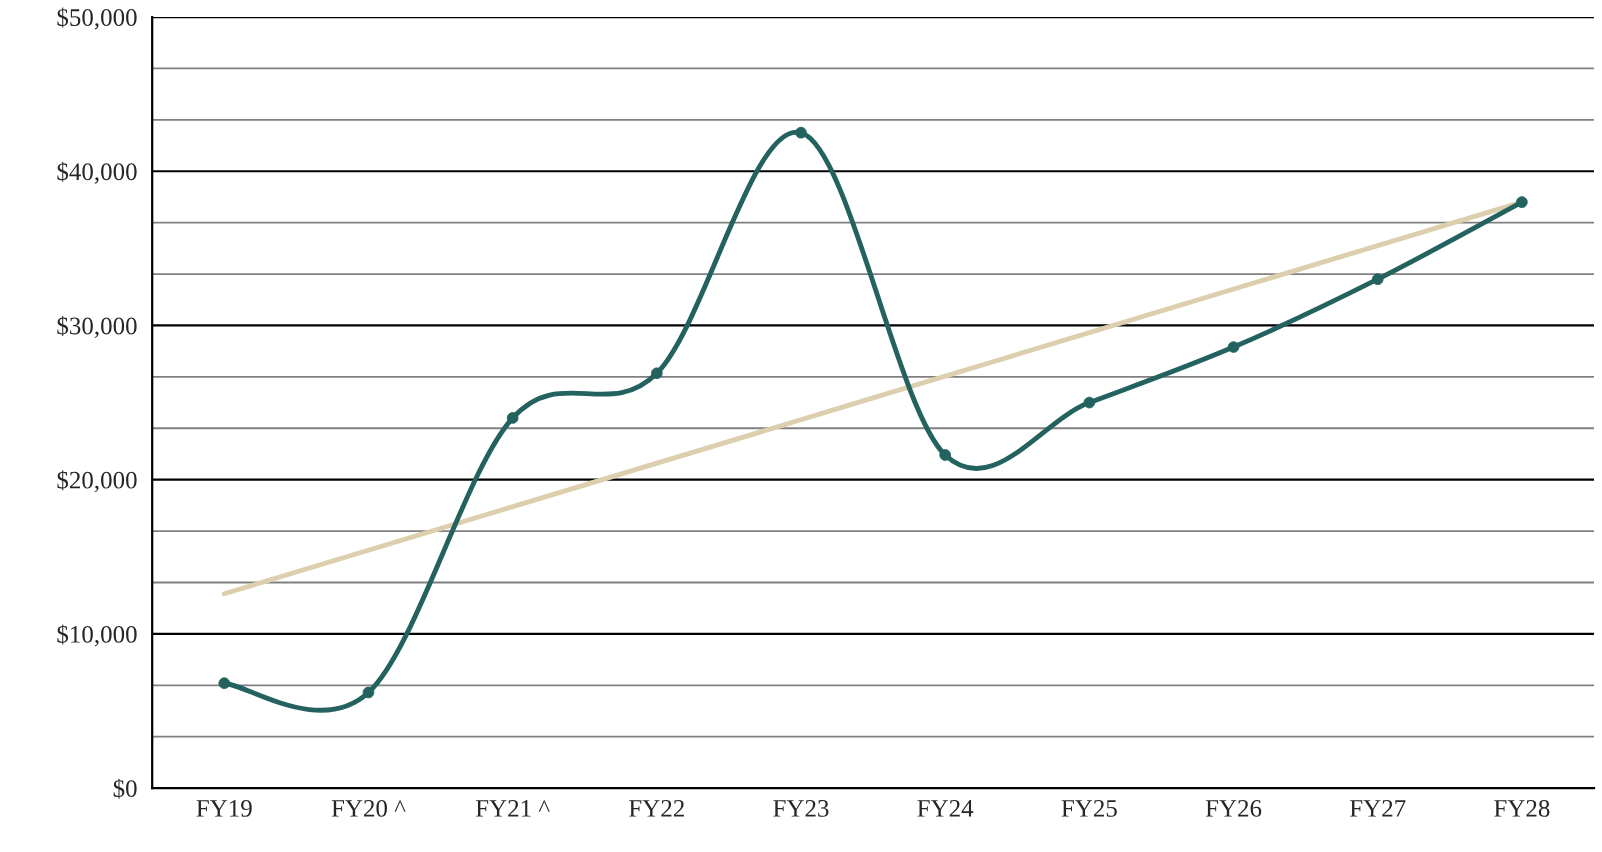 This screenshot has width=1602, height=852. I want to click on x-tick-label: FY23, so click(801, 808).